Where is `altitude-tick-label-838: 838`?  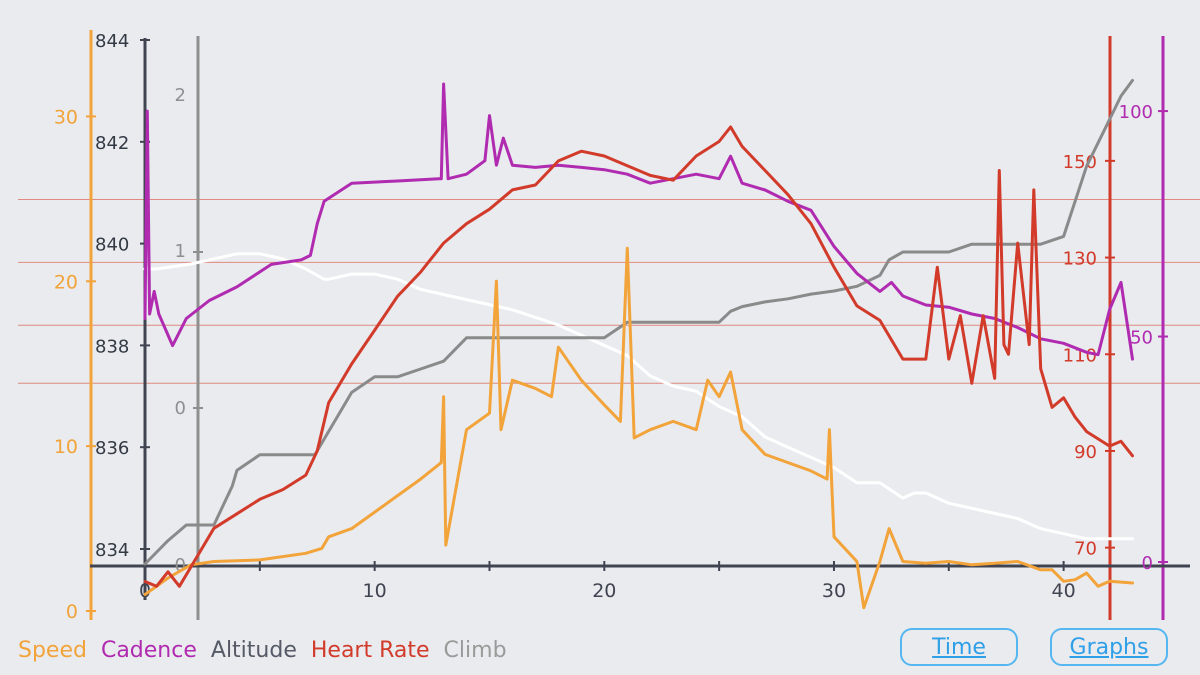 altitude-tick-label-838: 838 is located at coordinates (112, 346).